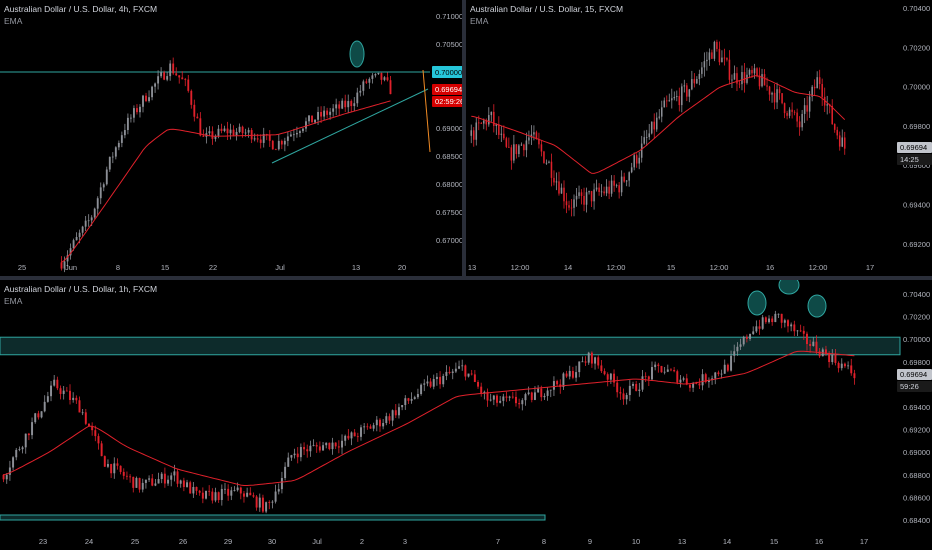 The height and width of the screenshot is (550, 932). I want to click on countdown-tag-15m-bg, so click(914, 159).